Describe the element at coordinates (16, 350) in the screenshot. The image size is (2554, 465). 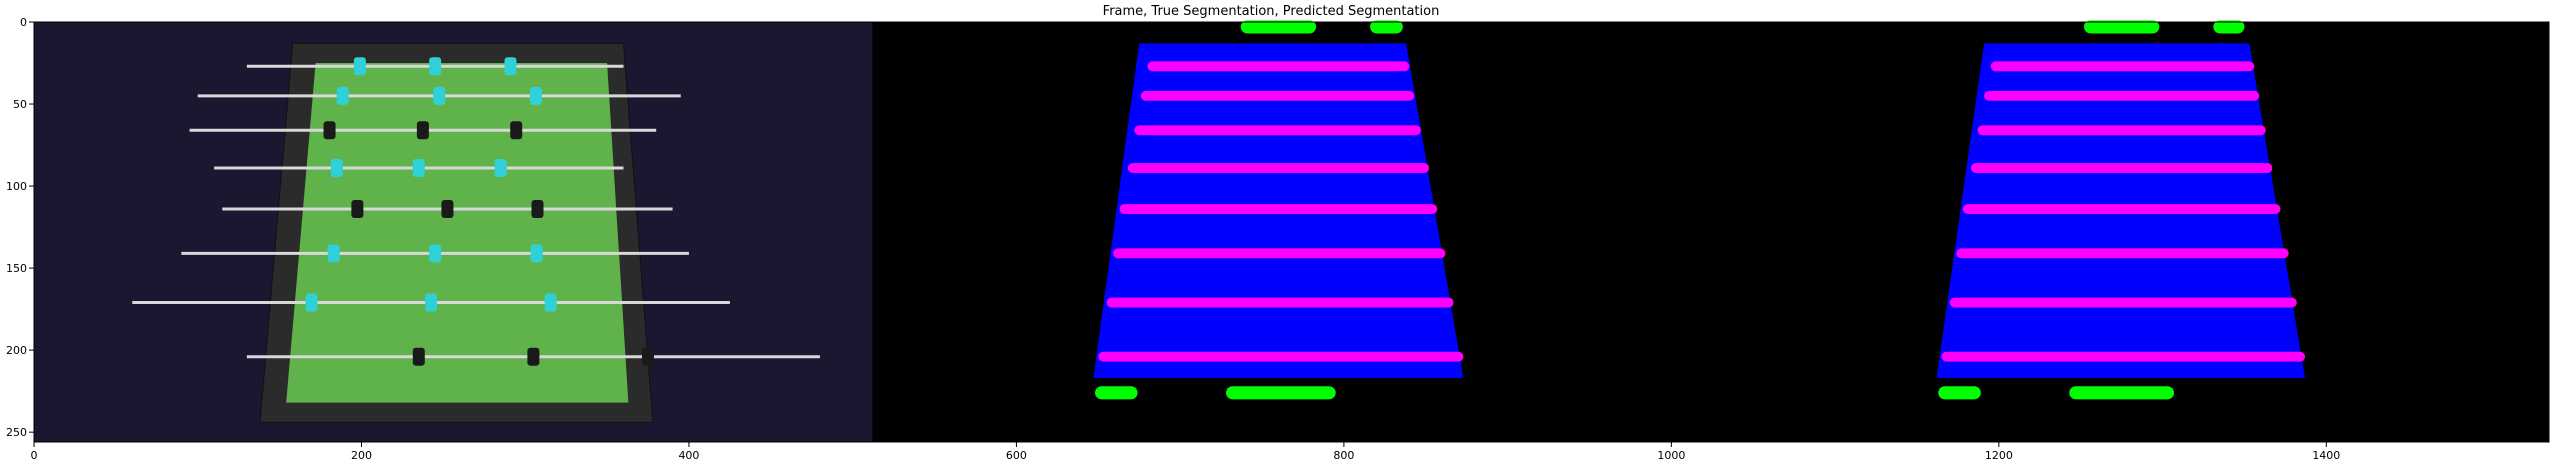
I see `y-tick-label: 200` at that location.